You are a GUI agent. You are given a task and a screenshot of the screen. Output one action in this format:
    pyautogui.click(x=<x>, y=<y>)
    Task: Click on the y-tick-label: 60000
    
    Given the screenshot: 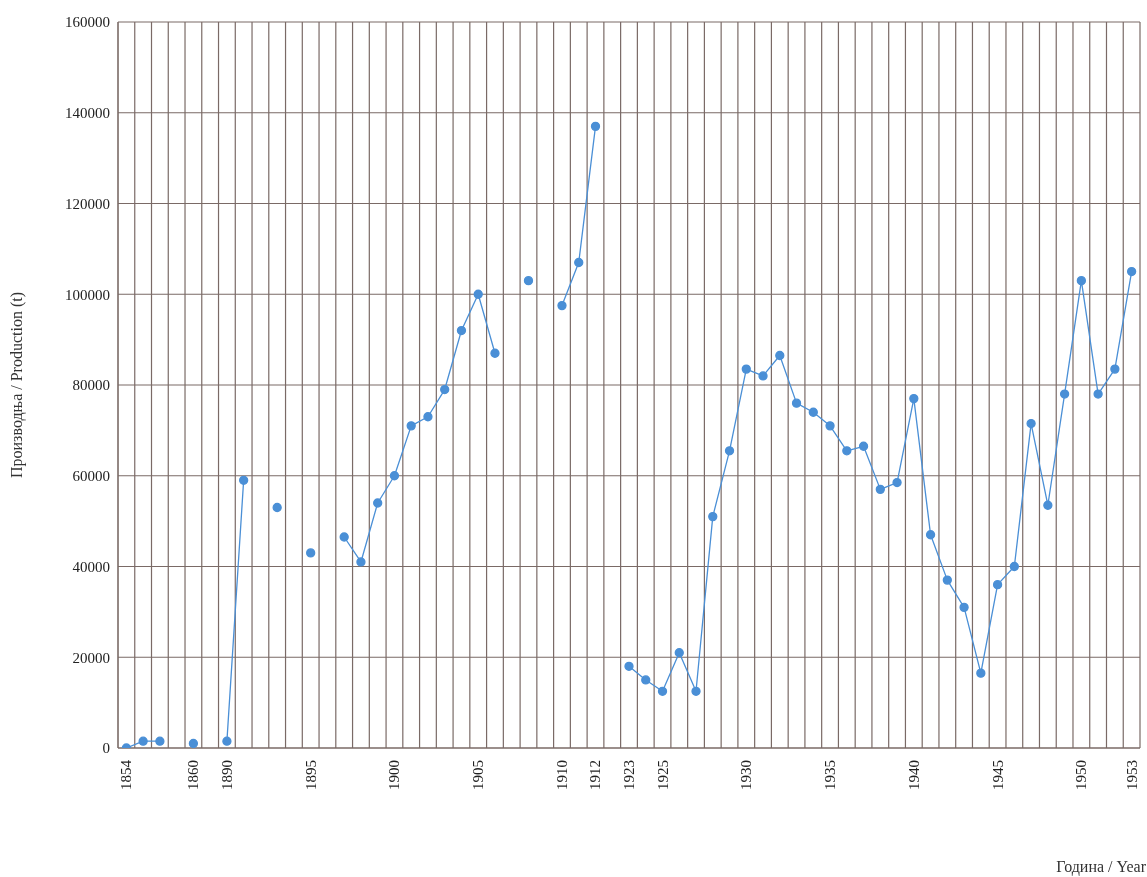 What is the action you would take?
    pyautogui.click(x=91, y=476)
    